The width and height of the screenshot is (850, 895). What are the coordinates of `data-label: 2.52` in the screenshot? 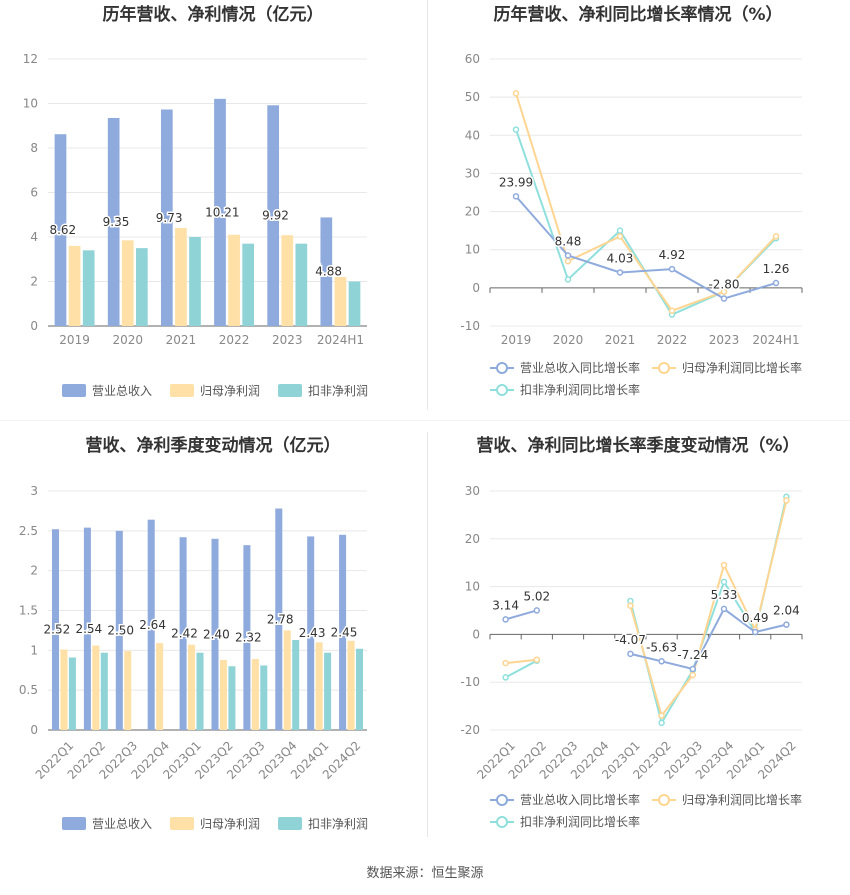 It's located at (57, 630).